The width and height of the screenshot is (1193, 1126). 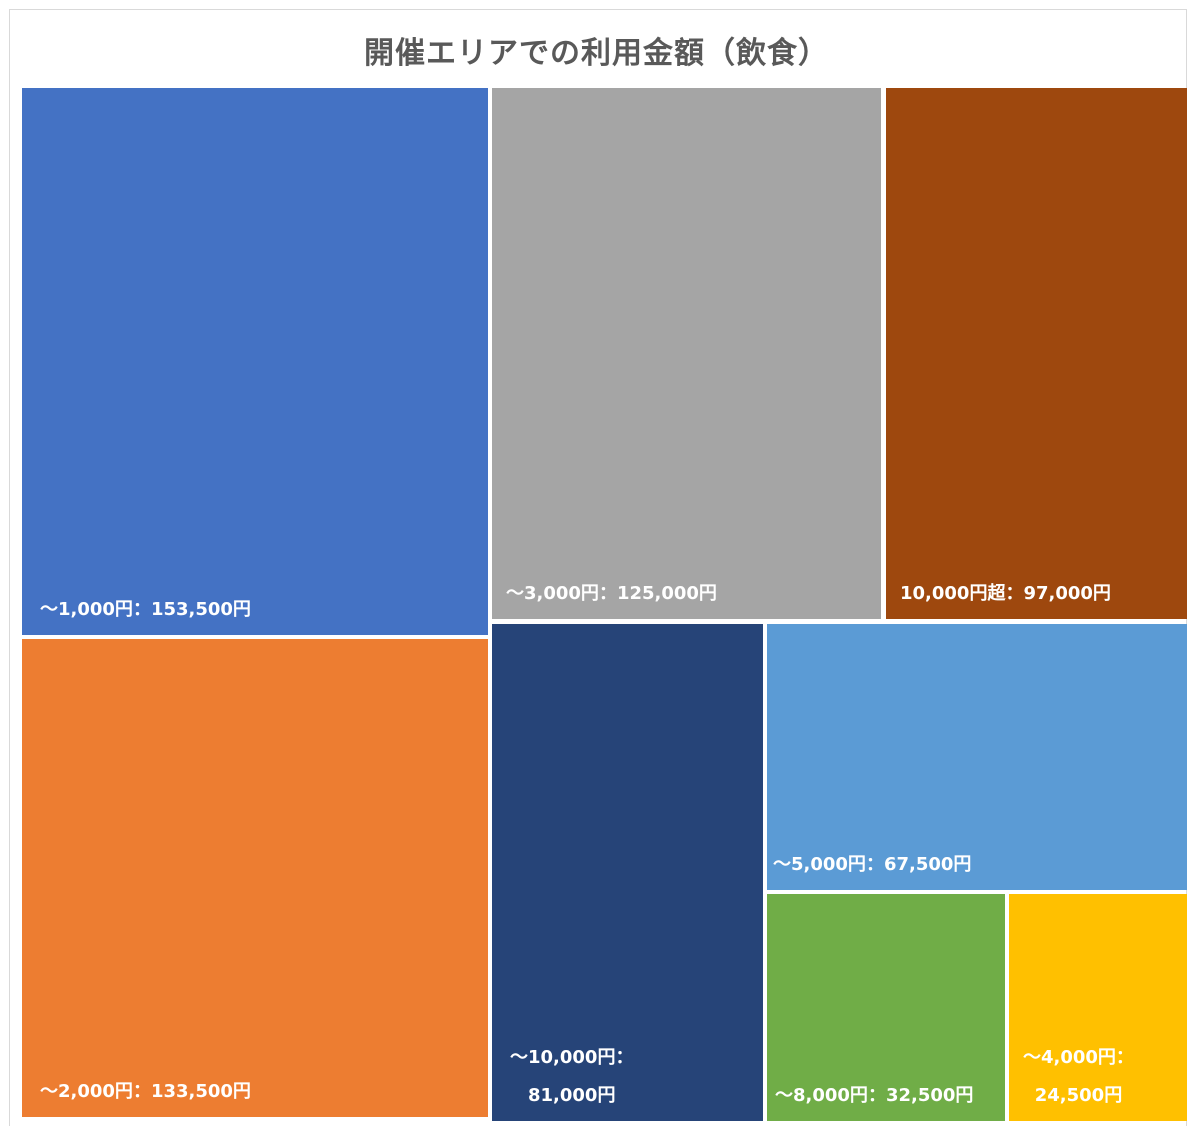 What do you see at coordinates (596, 53) in the screenshot?
I see `chart-title: 開催エリアでの利用金額（飲食）` at bounding box center [596, 53].